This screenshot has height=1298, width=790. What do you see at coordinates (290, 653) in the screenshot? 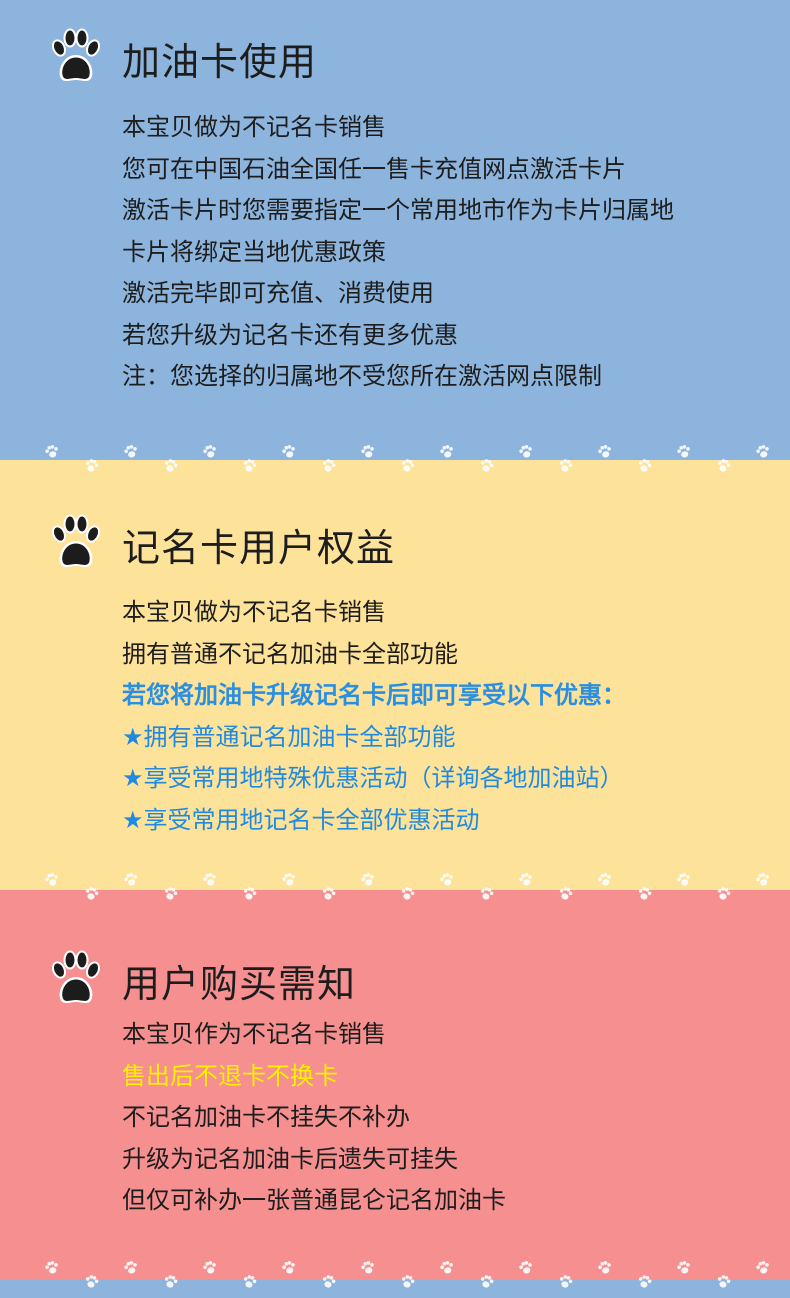
I see `info-line: 拥有普通不记名加油卡全部功能` at bounding box center [290, 653].